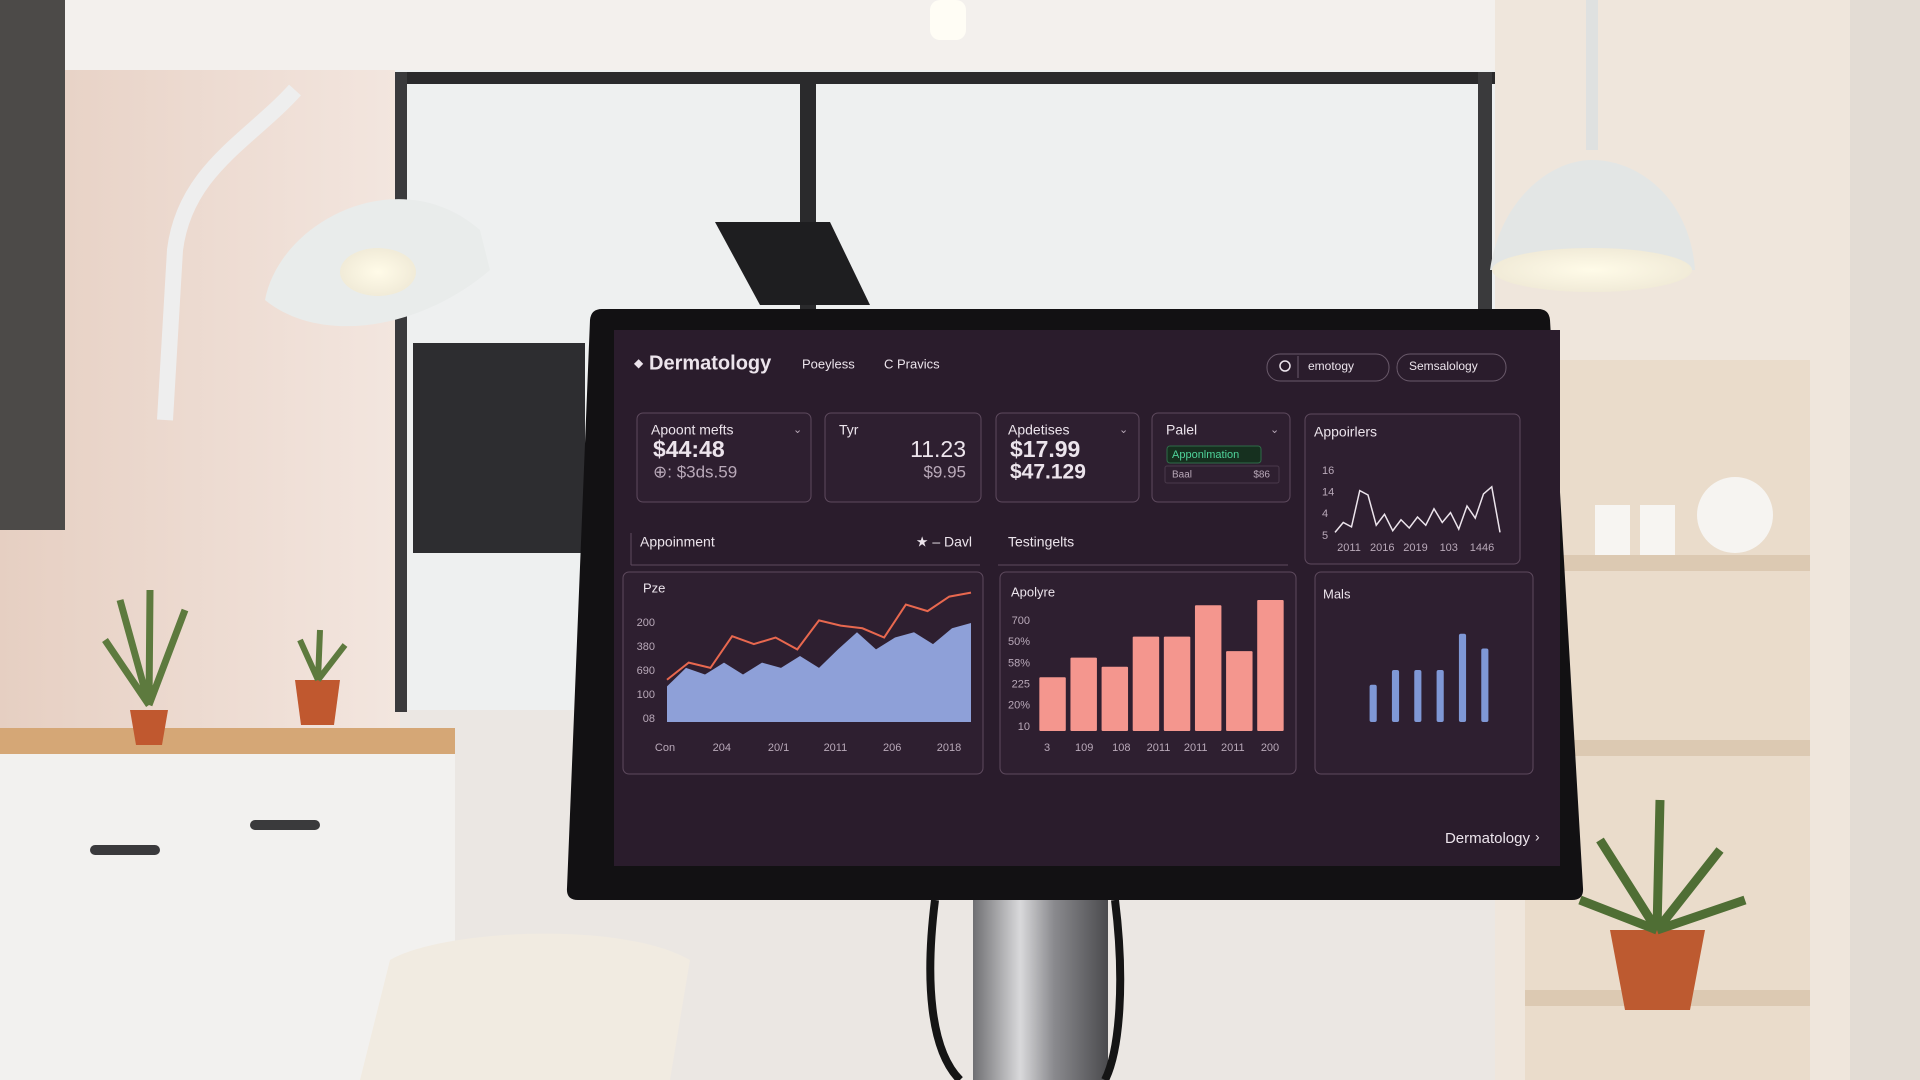 The width and height of the screenshot is (1920, 1080). Describe the element at coordinates (948, 20) in the screenshot. I see `ceiling-light` at that location.